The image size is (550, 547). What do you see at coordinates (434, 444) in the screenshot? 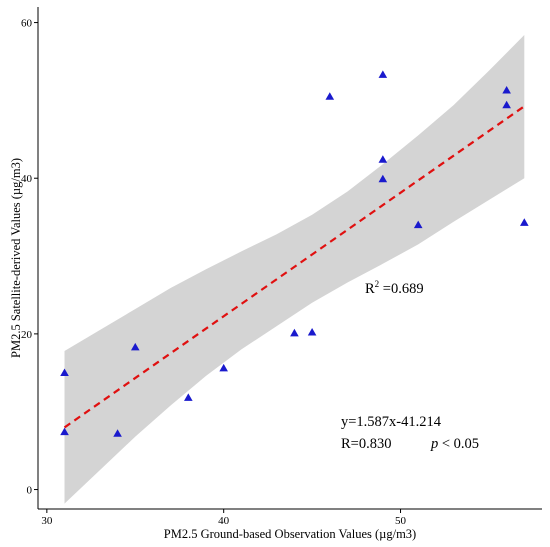
I see `p-letter: p` at bounding box center [434, 444].